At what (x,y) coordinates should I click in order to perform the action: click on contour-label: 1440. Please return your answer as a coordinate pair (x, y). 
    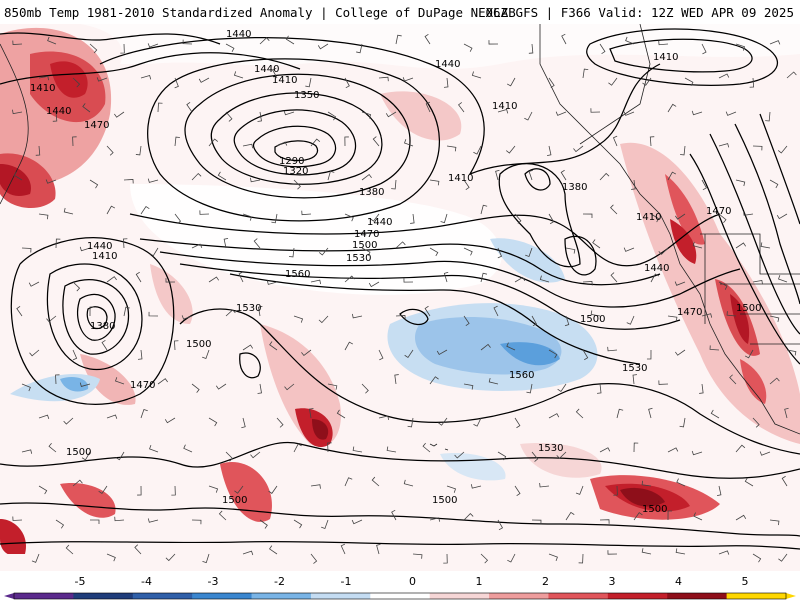
    Looking at the image, I should click on (99, 246).